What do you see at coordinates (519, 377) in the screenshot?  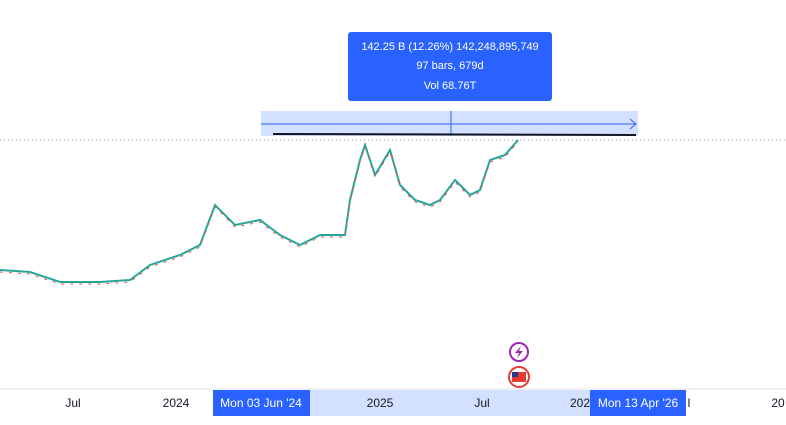 I see `flag` at bounding box center [519, 377].